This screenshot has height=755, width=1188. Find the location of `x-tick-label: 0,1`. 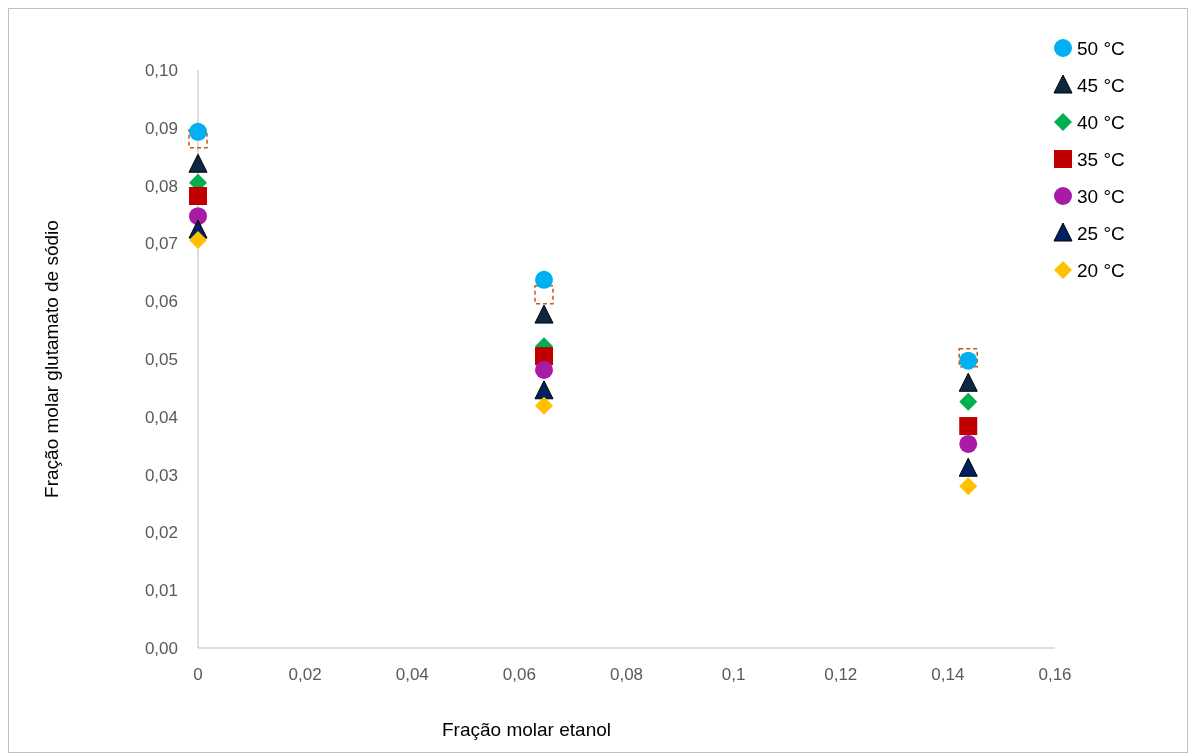

x-tick-label: 0,1 is located at coordinates (733, 674).